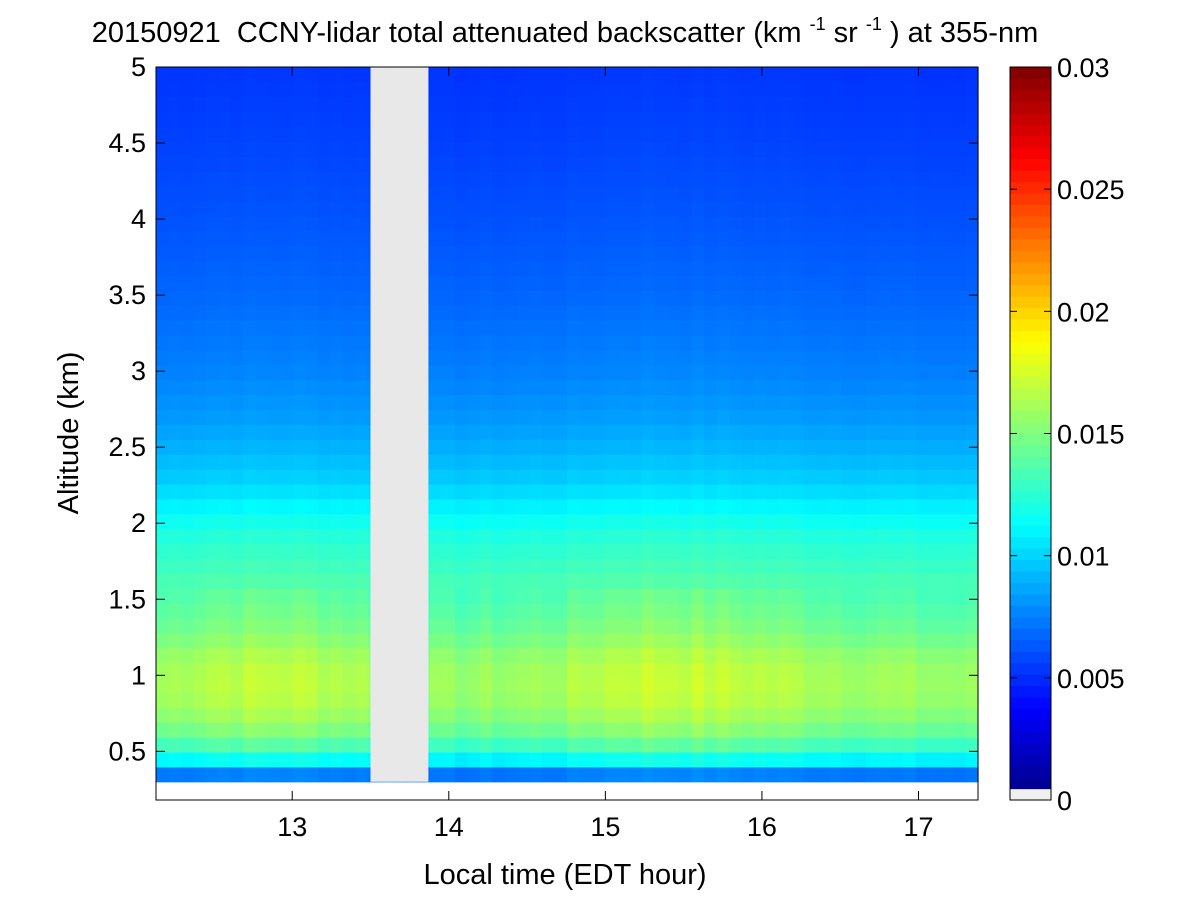 The image size is (1200, 900). What do you see at coordinates (1030, 737) in the screenshot?
I see `colorbar-swatch` at bounding box center [1030, 737].